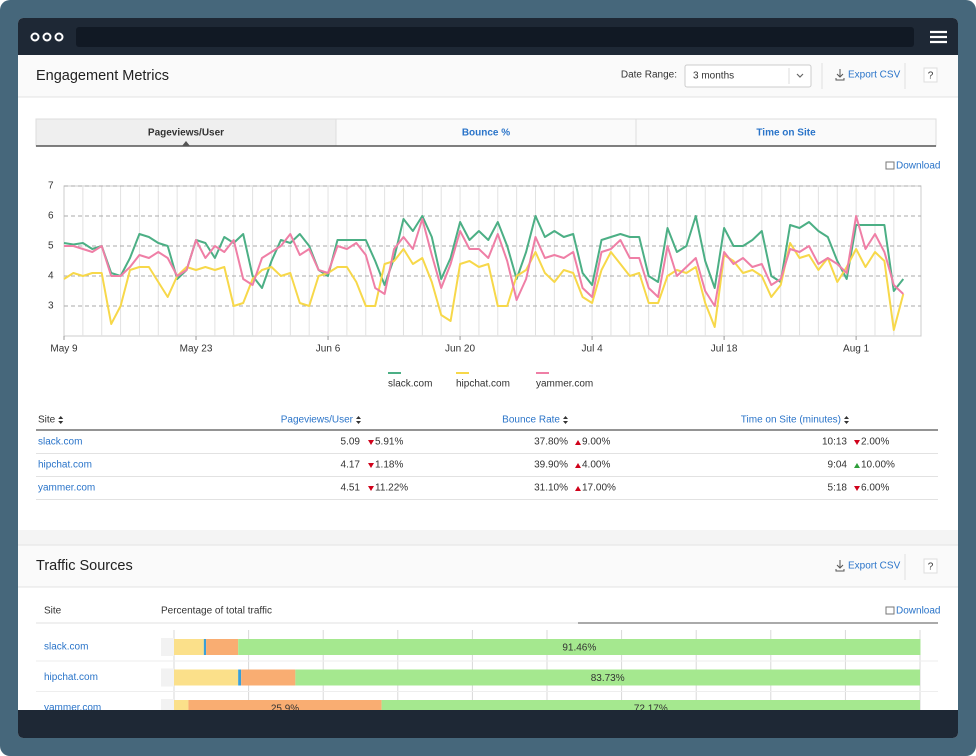 Image resolution: width=976 pixels, height=756 pixels. I want to click on tab: Time on Site, so click(786, 133).